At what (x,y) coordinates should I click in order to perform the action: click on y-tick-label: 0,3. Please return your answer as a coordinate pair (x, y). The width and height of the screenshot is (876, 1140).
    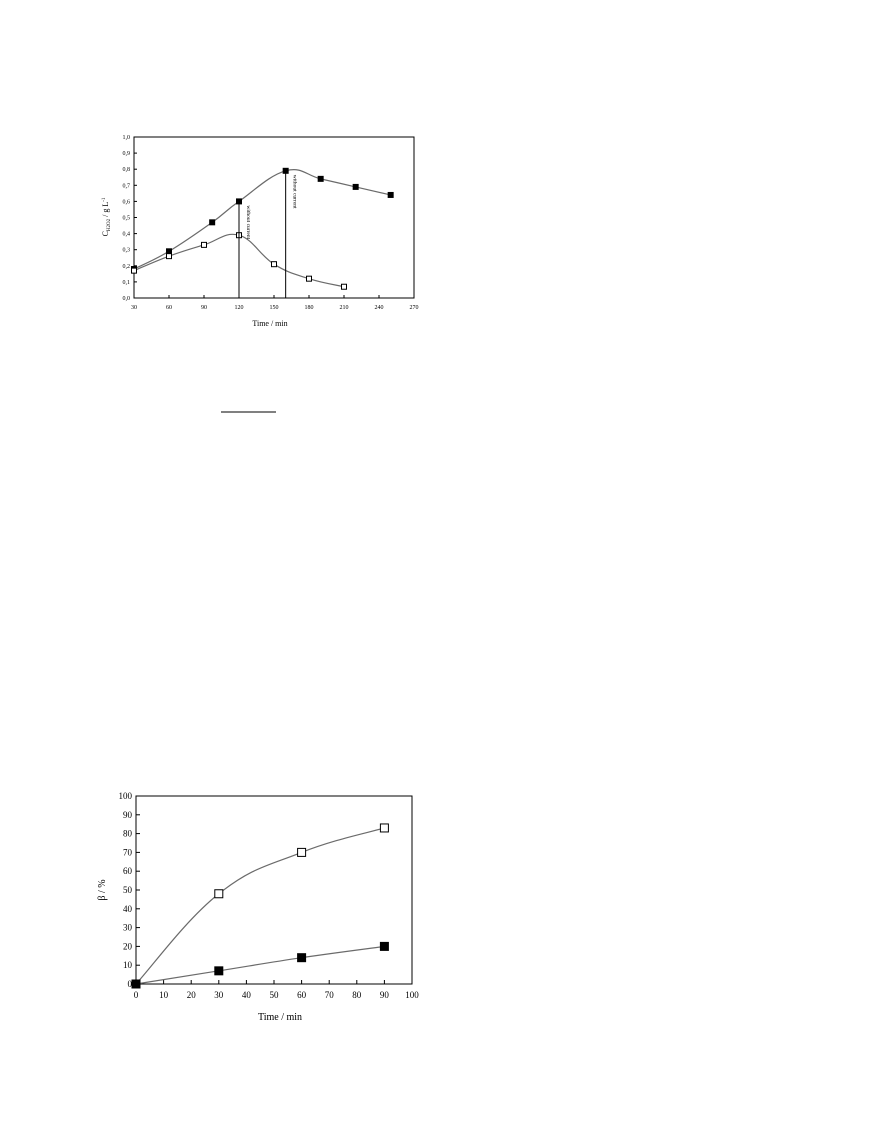
    Looking at the image, I should click on (127, 251).